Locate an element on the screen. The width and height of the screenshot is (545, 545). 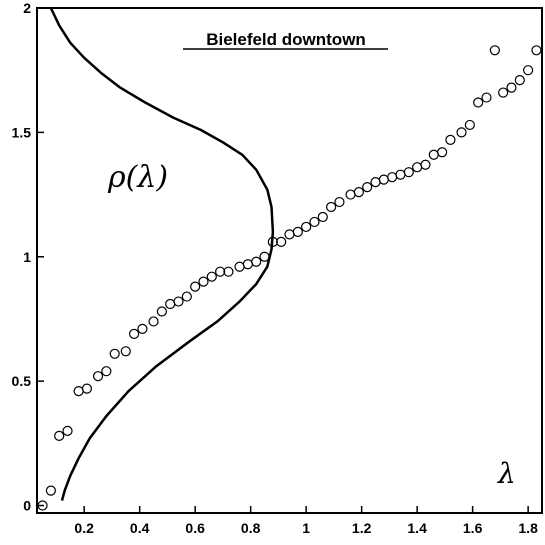
x-tick-label: 0.4 is located at coordinates (140, 528).